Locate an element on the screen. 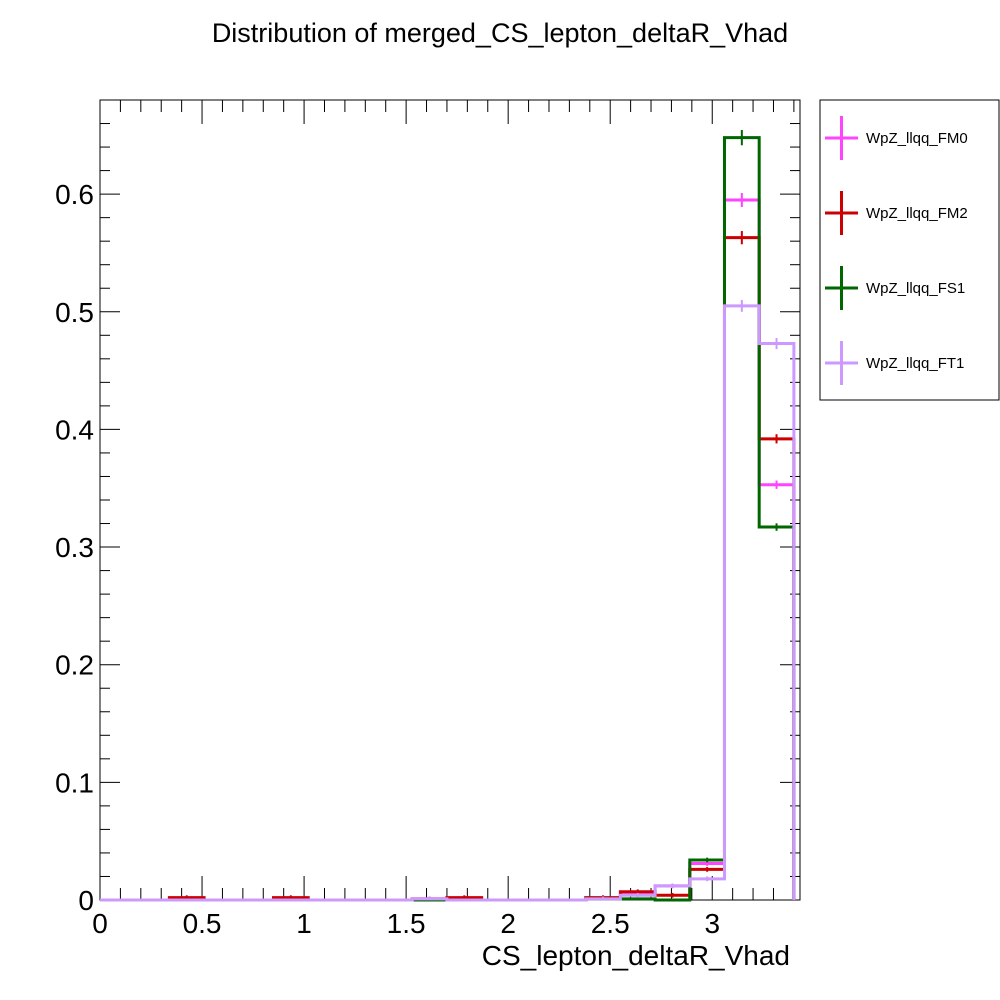 Image resolution: width=1000 pixels, height=1000 pixels. y-tick-label: 0.2 is located at coordinates (74, 665).